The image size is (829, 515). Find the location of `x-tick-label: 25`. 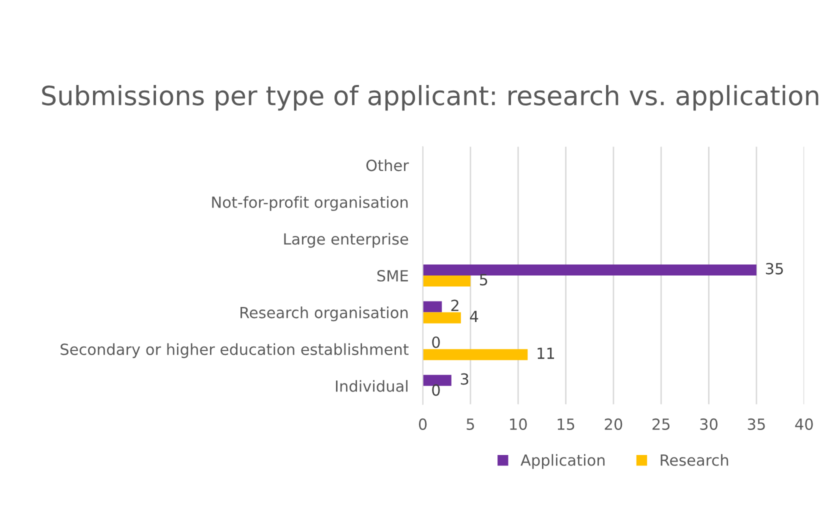

x-tick-label: 25 is located at coordinates (661, 424).